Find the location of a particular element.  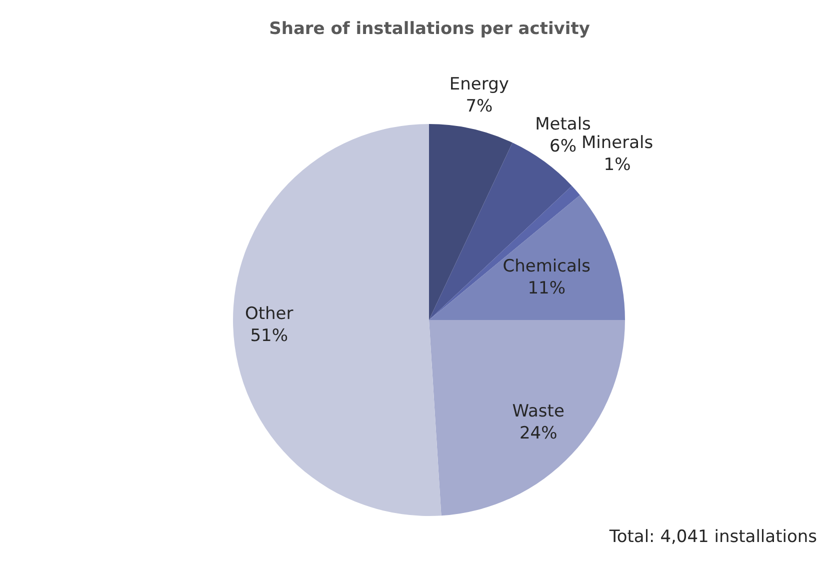

slice-label: Waste is located at coordinates (538, 412).